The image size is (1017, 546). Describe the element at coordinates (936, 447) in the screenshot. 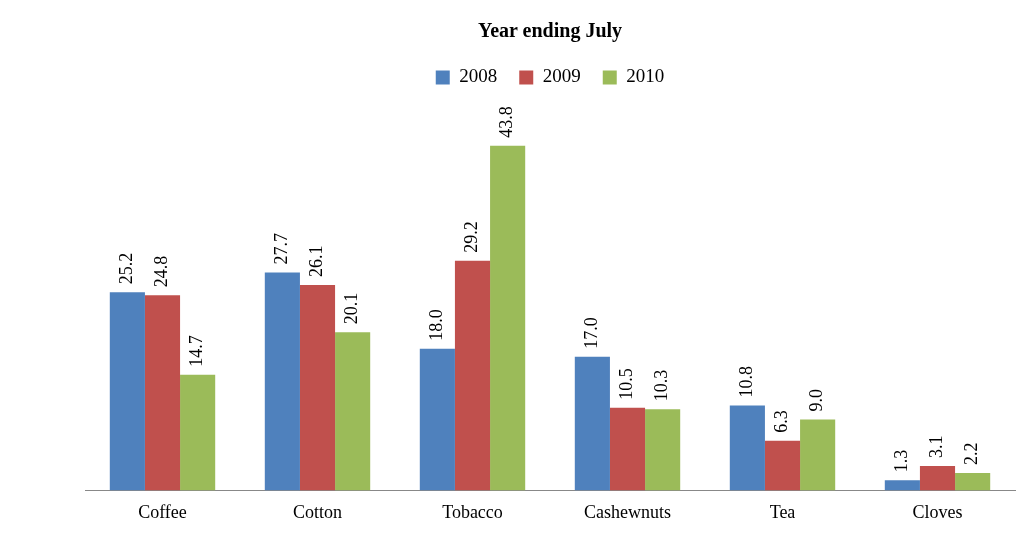

I see `data-label: 3.1` at that location.